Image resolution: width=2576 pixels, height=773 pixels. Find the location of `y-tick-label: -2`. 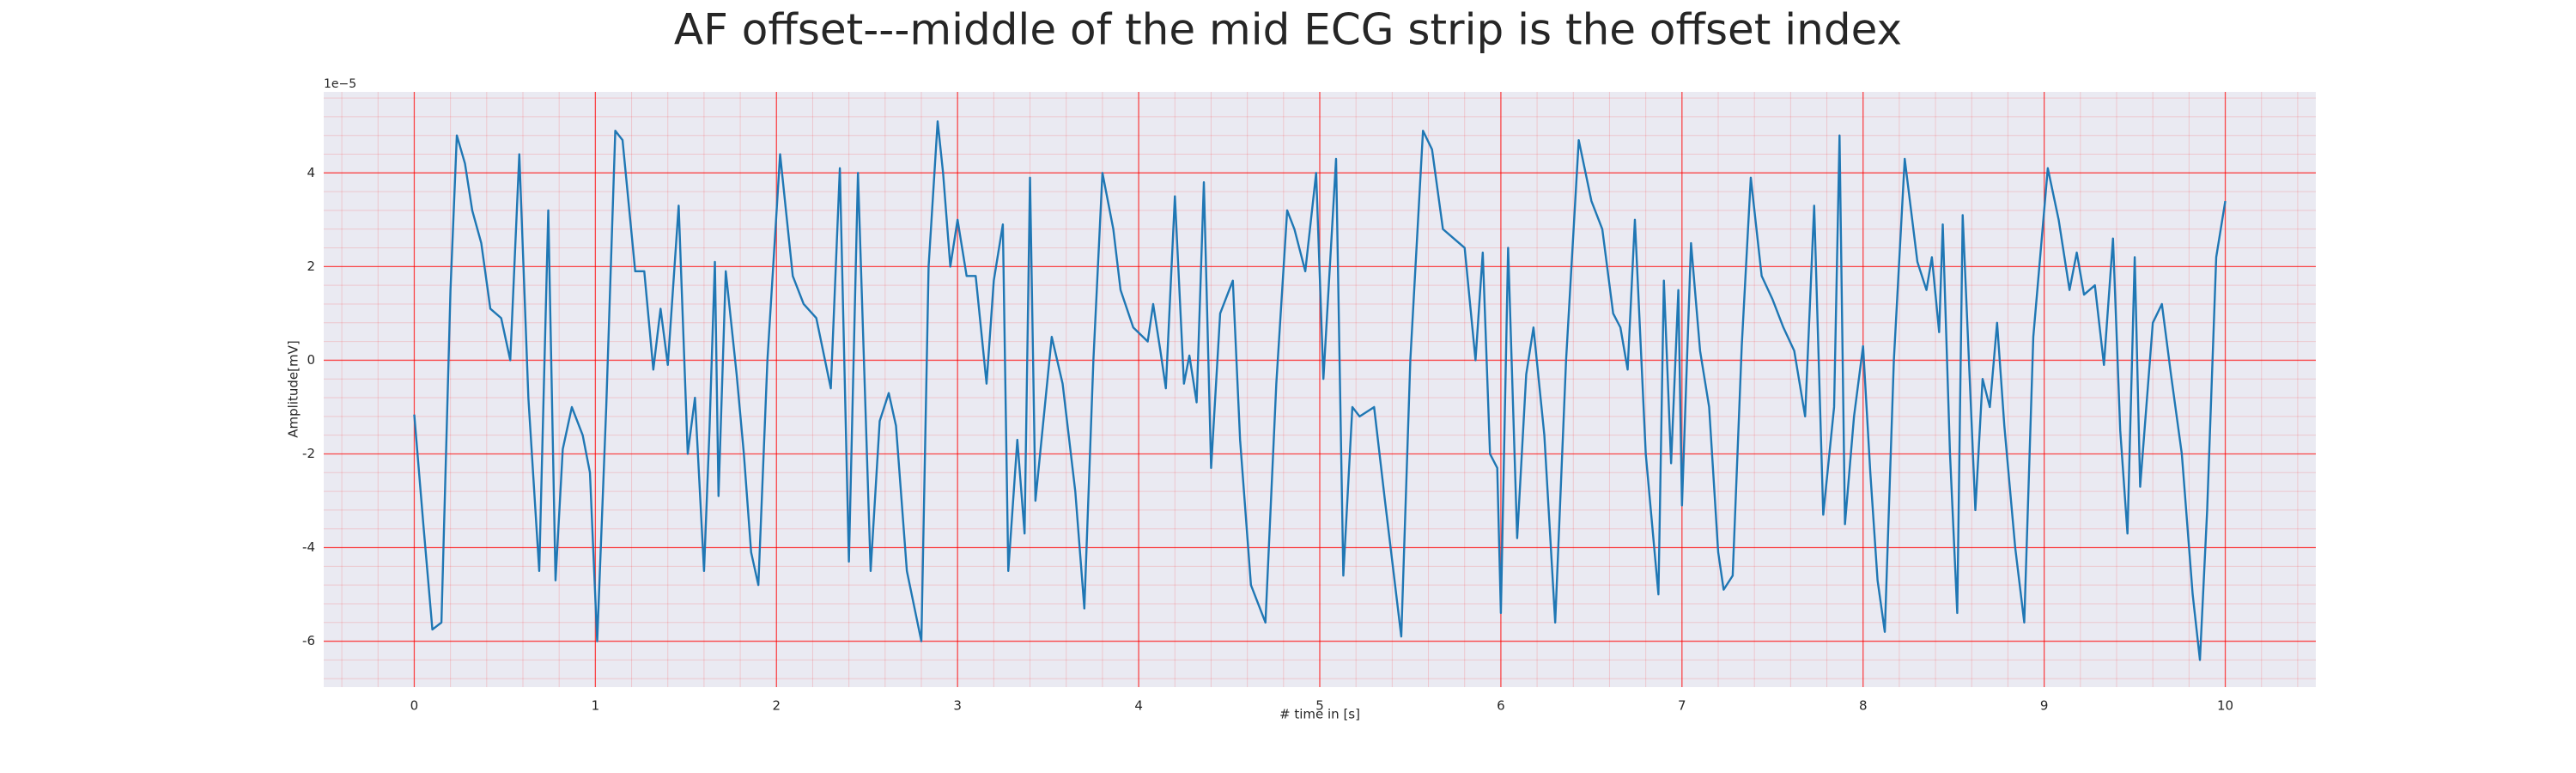

y-tick-label: -2 is located at coordinates (308, 453).